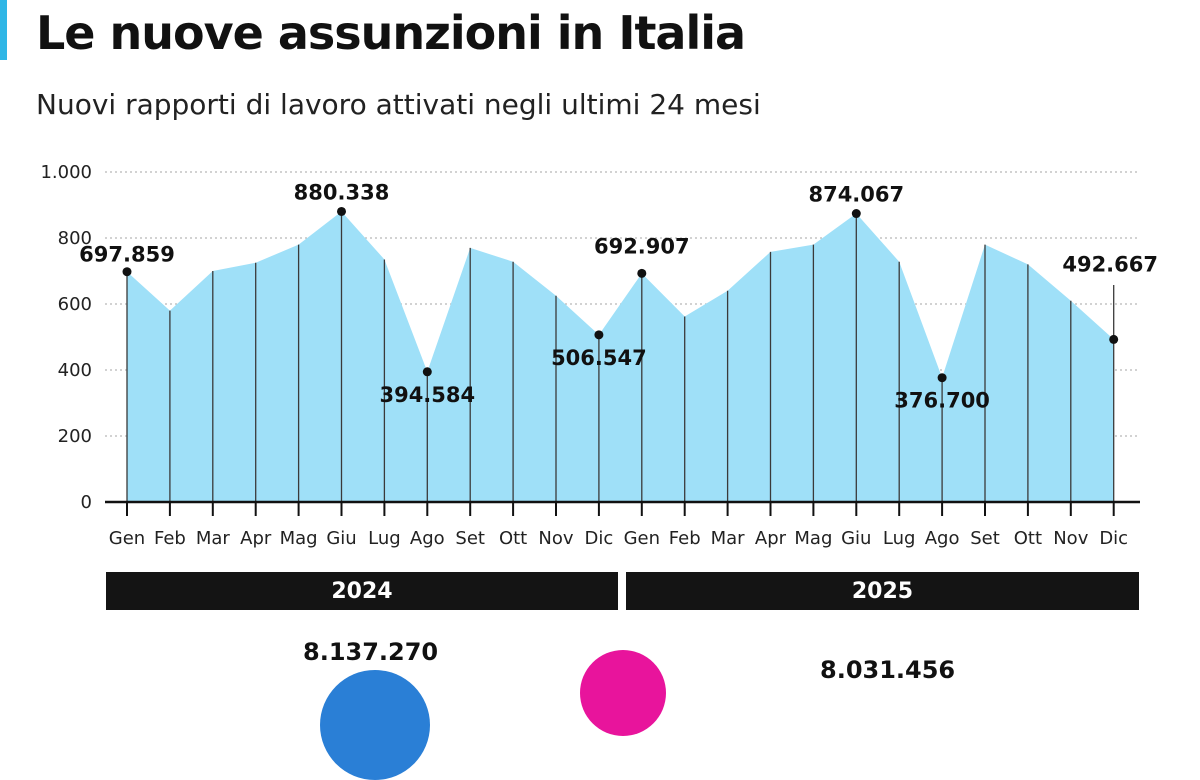 Image resolution: width=1200 pixels, height=780 pixels. What do you see at coordinates (371, 652) in the screenshot?
I see `total-2024: 8.137.270` at bounding box center [371, 652].